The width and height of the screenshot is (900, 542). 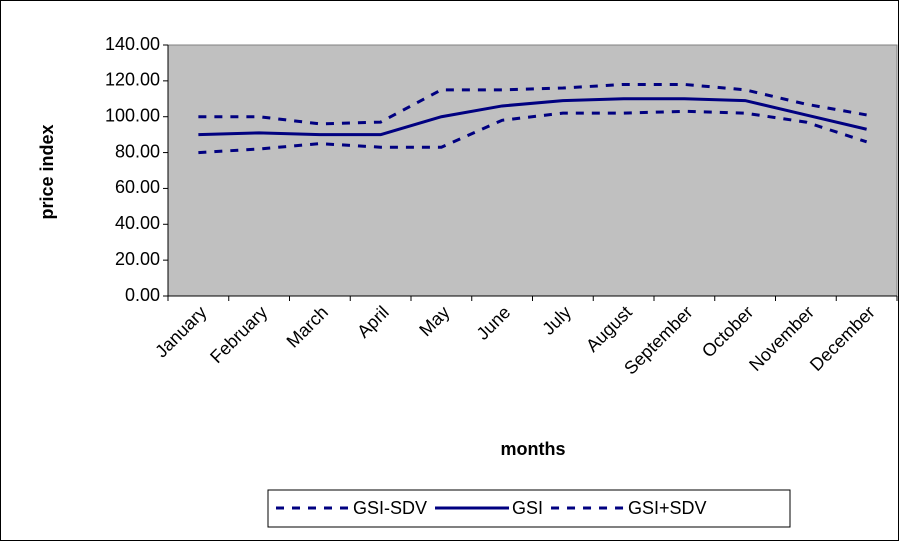 What do you see at coordinates (667, 508) in the screenshot?
I see `legend-label: GSI+SDV` at bounding box center [667, 508].